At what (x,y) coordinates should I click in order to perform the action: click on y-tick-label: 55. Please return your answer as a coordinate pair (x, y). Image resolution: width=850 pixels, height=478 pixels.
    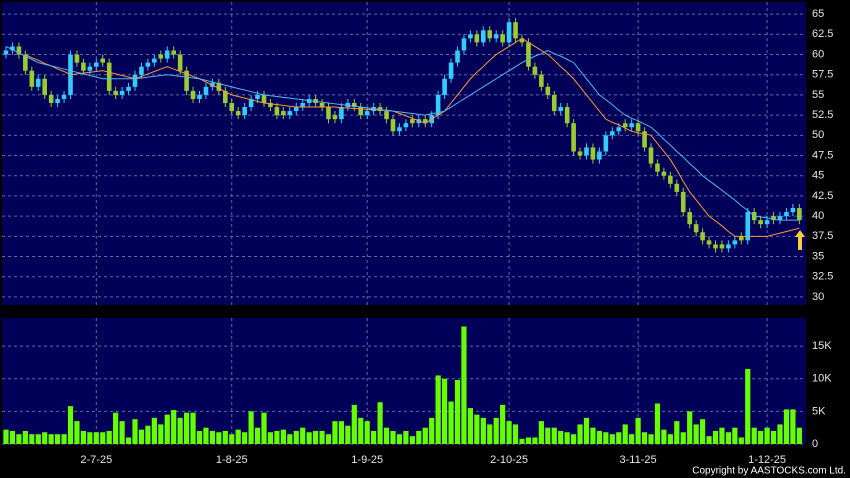
    Looking at the image, I should click on (818, 95).